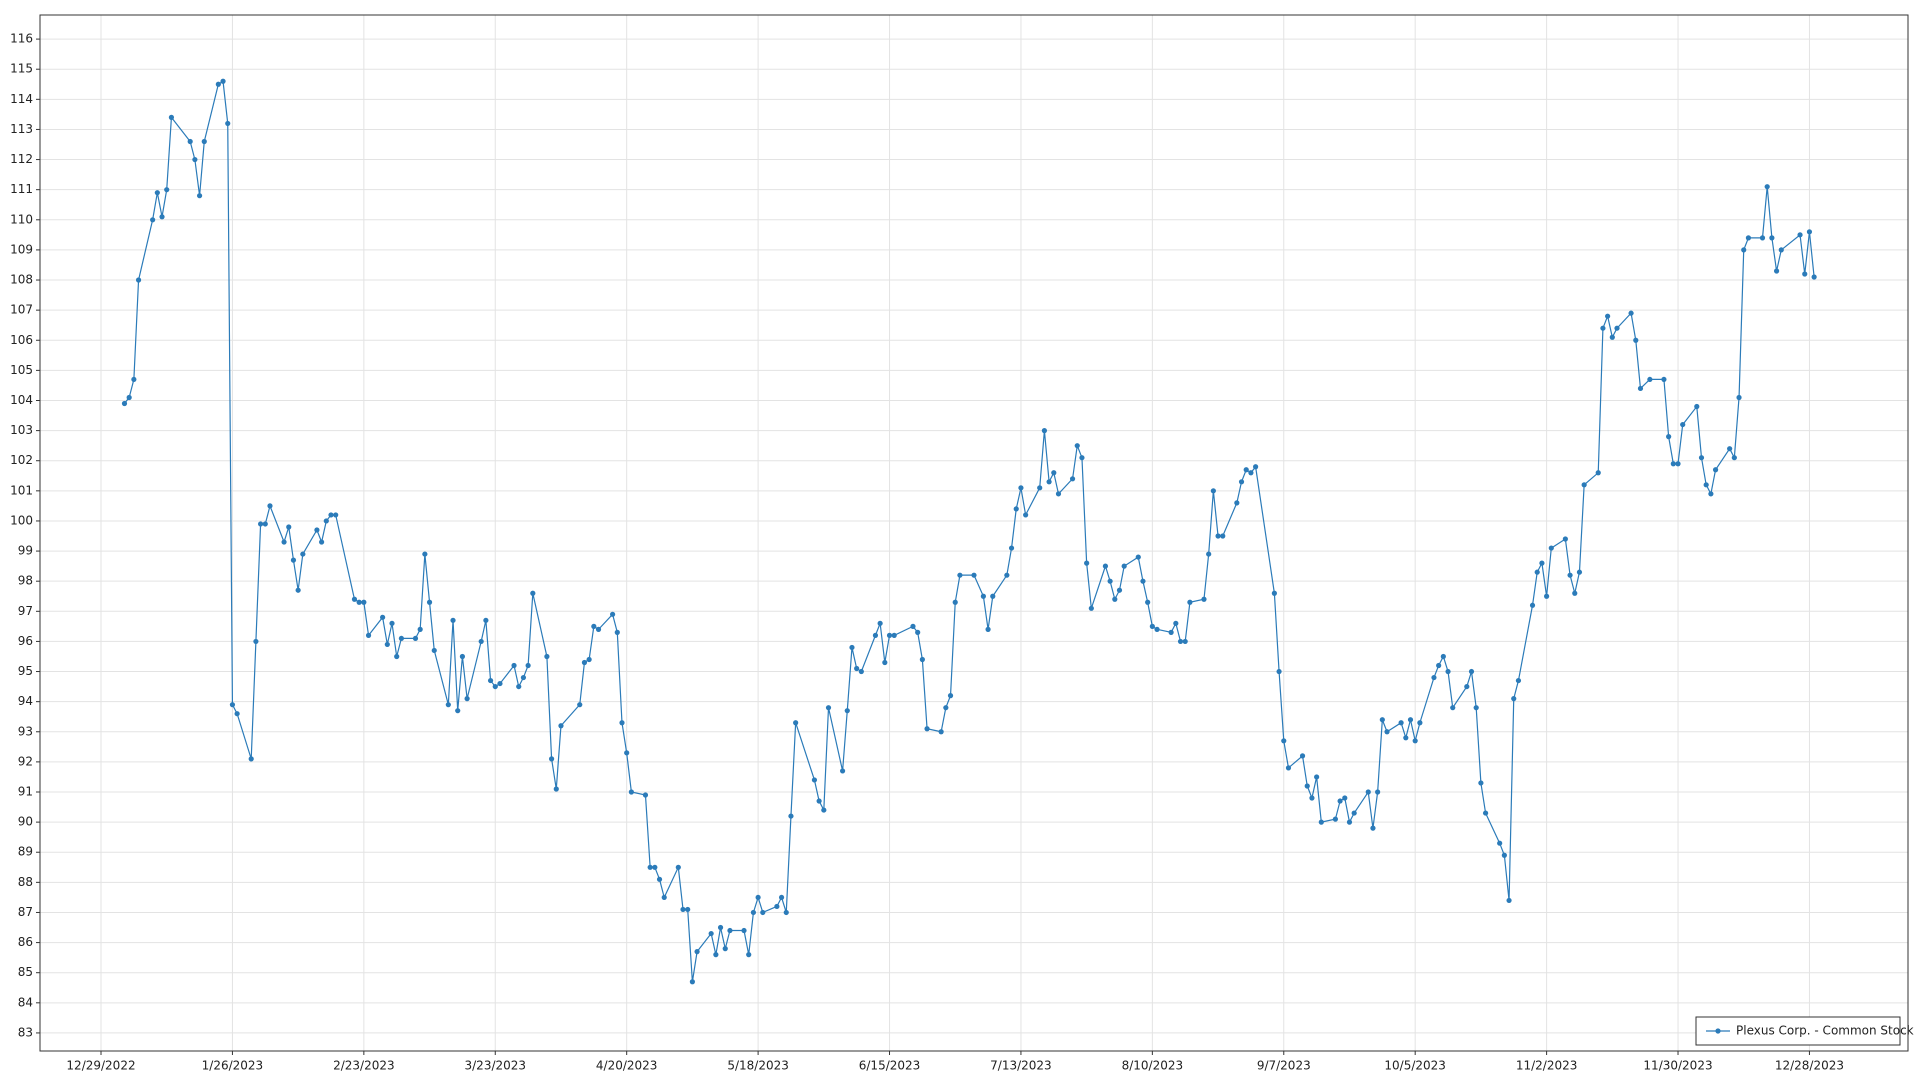  I want to click on x-tick-label: 9/7/2023, so click(1284, 1066).